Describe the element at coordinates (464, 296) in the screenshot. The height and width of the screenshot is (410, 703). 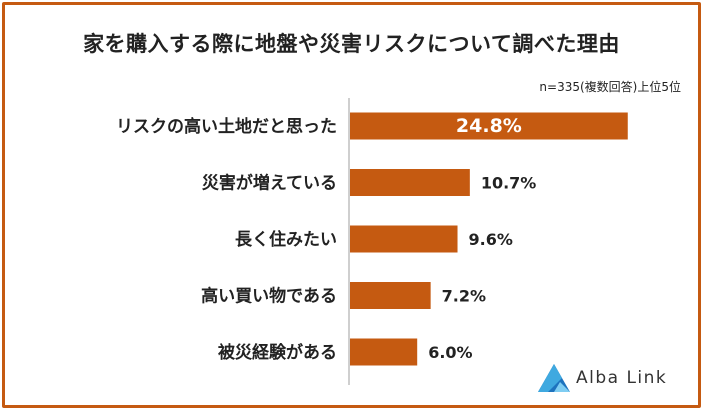
I see `value-label: 7.2%` at that location.